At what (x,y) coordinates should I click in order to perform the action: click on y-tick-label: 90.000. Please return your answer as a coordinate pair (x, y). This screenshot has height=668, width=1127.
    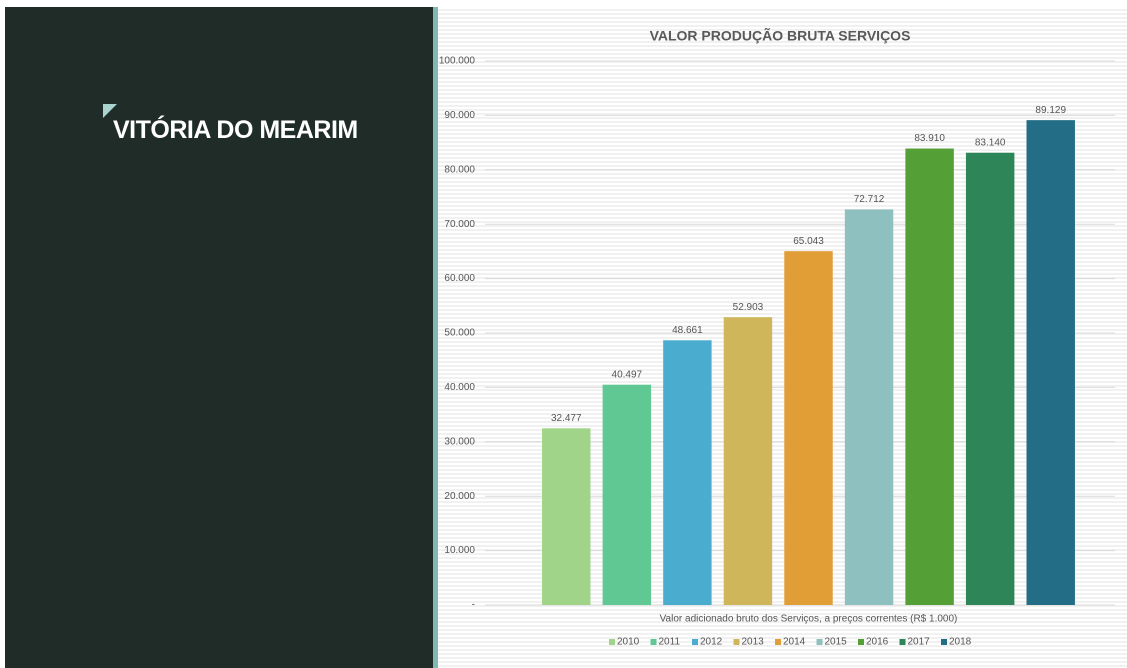
    Looking at the image, I should click on (459, 115).